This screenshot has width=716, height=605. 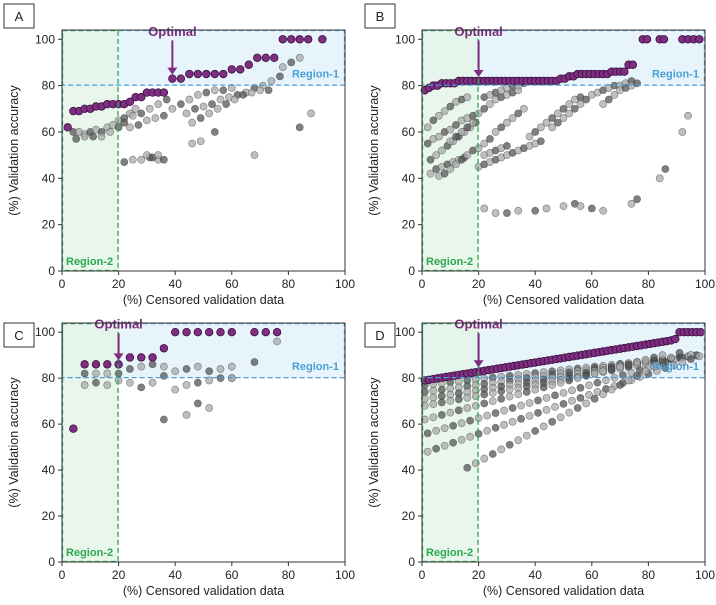 What do you see at coordinates (379, 335) in the screenshot?
I see `panel-label: D` at bounding box center [379, 335].